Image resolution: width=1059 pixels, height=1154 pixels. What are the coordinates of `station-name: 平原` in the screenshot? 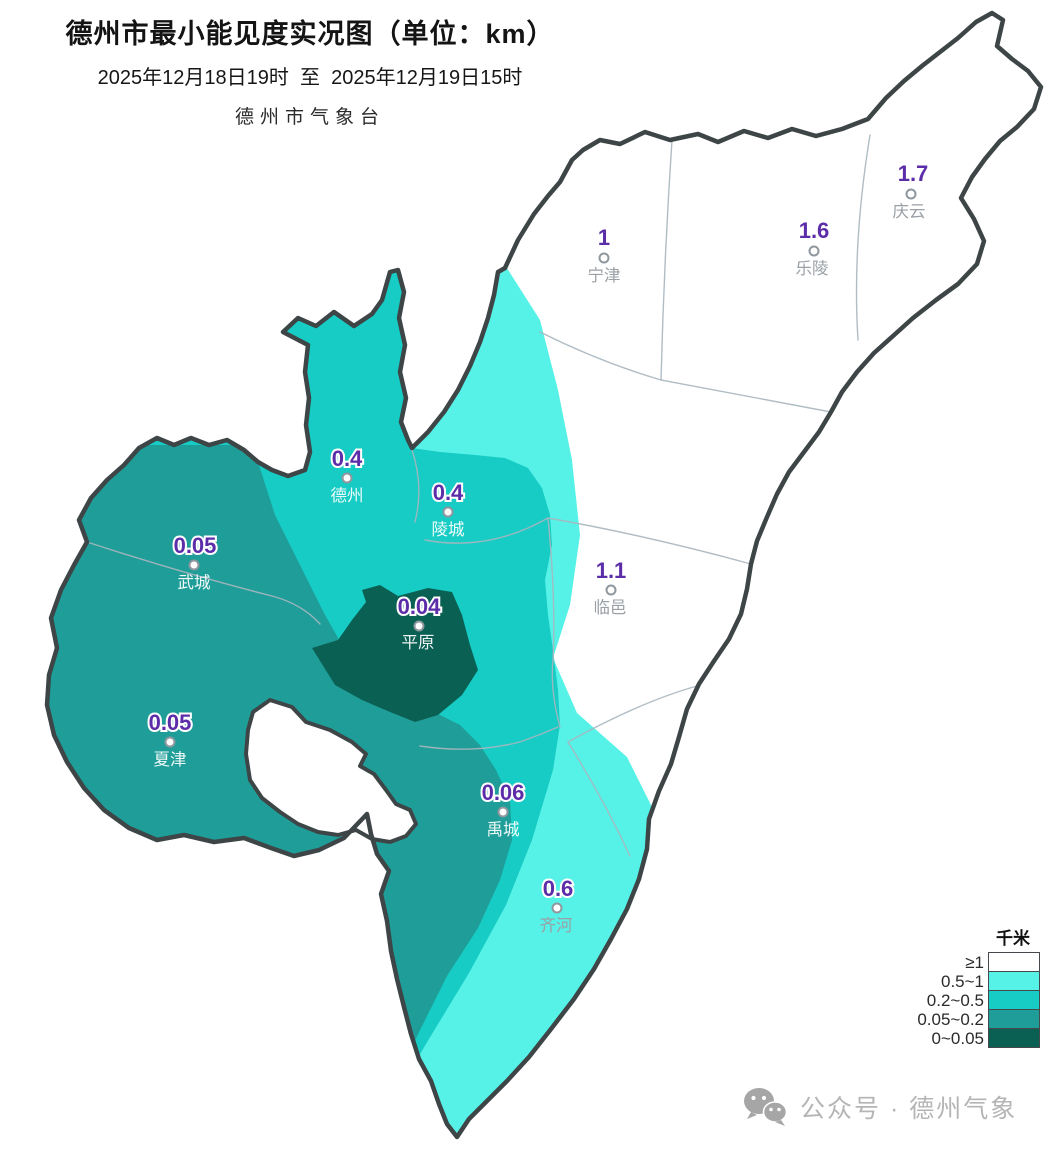 It's located at (418, 643).